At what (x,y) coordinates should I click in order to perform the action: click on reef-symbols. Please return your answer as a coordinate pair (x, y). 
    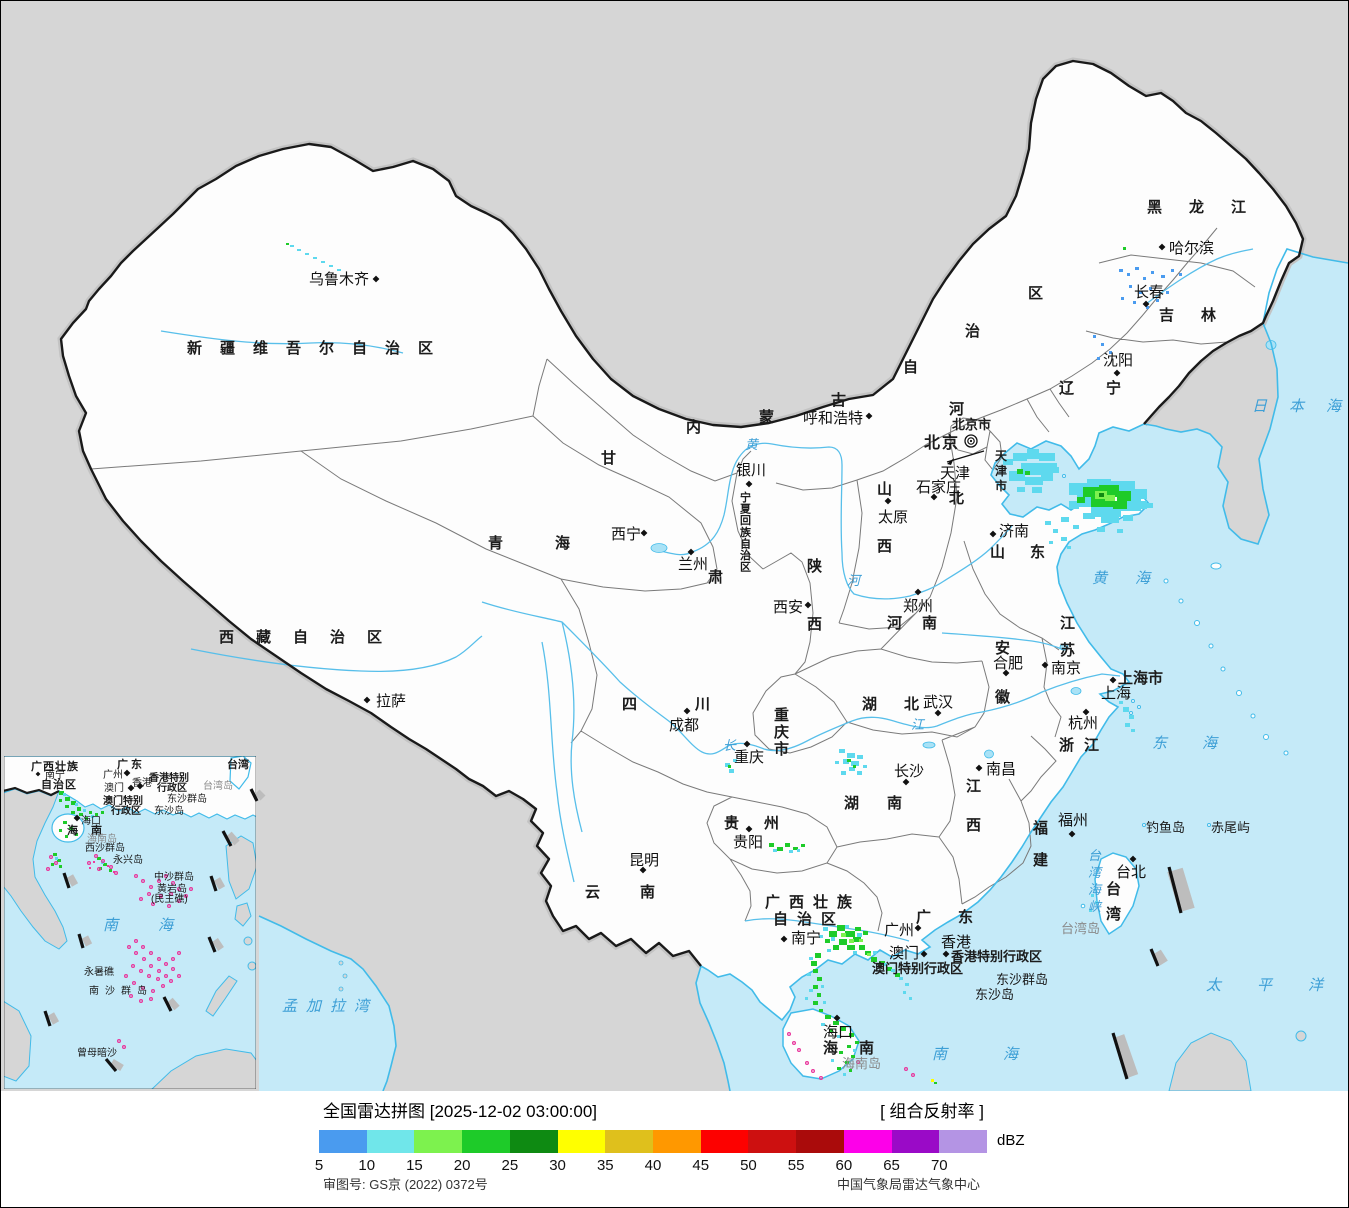
    Looking at the image, I should click on (480, 966).